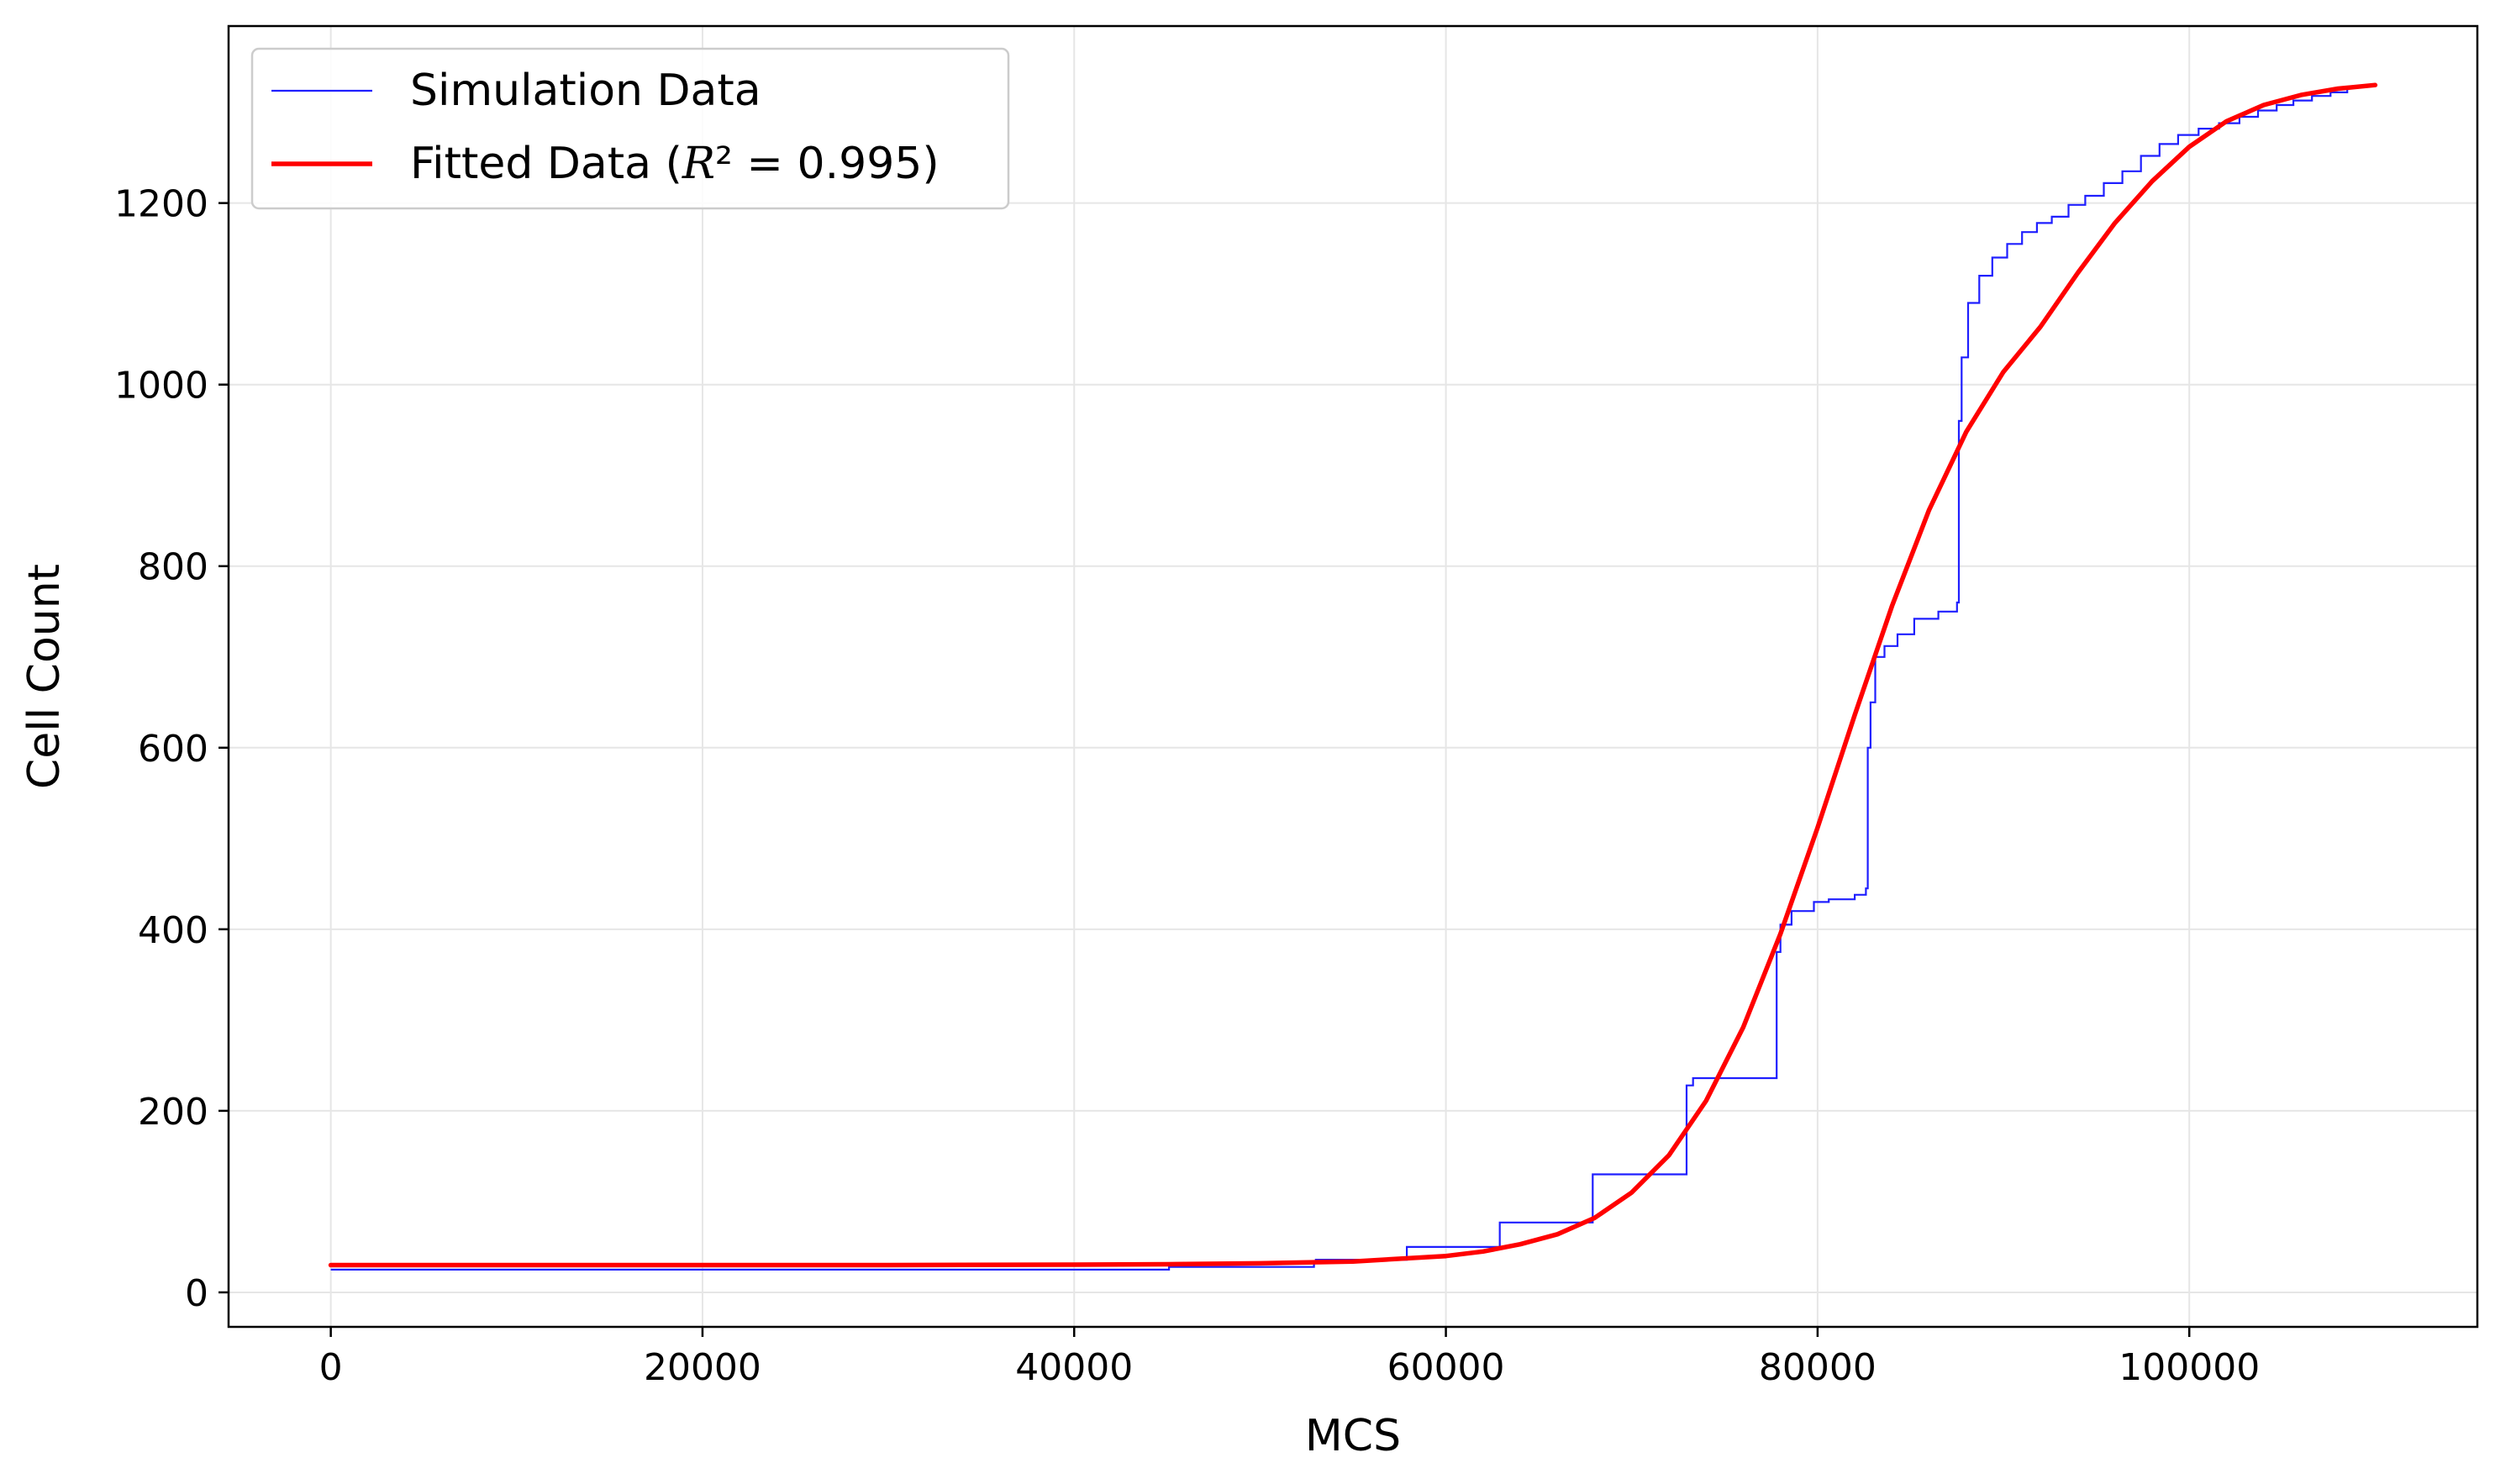  What do you see at coordinates (1818, 1367) in the screenshot?
I see `x-tick-label: 80000` at bounding box center [1818, 1367].